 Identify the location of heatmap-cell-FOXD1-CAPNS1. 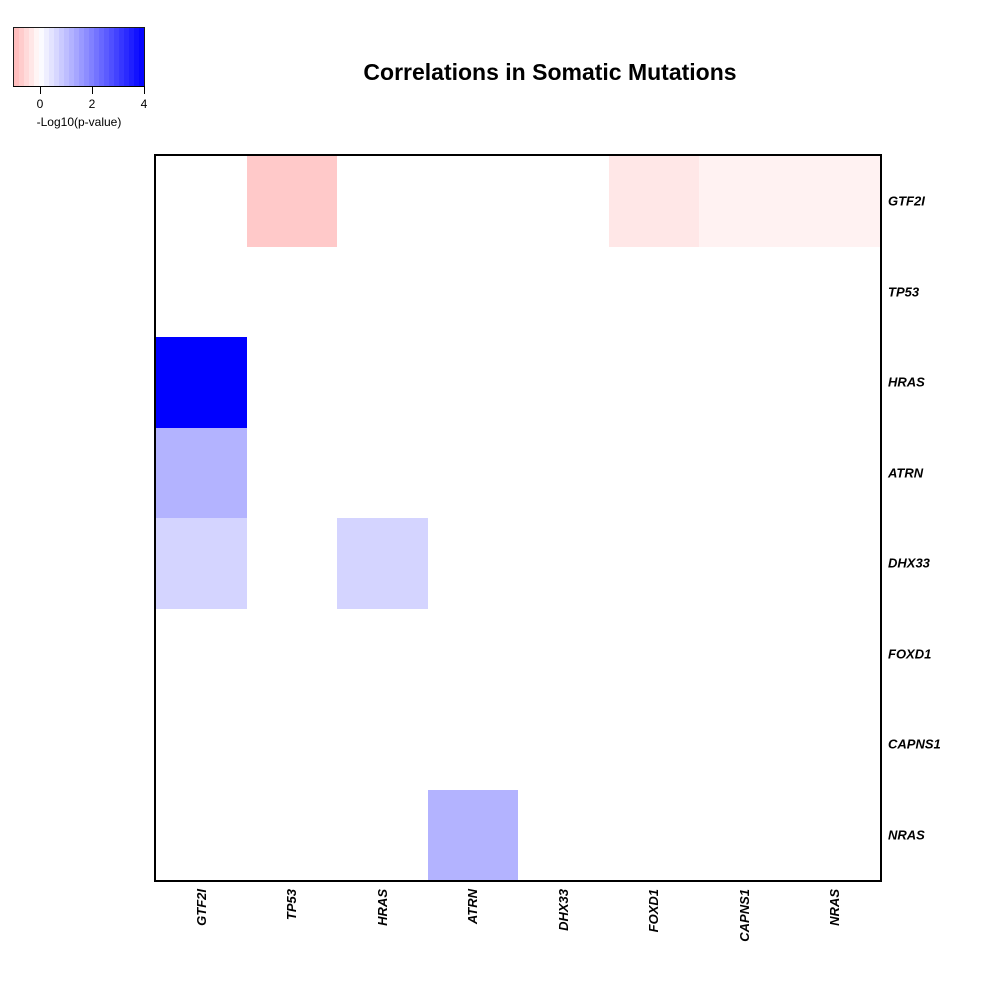
(744, 653).